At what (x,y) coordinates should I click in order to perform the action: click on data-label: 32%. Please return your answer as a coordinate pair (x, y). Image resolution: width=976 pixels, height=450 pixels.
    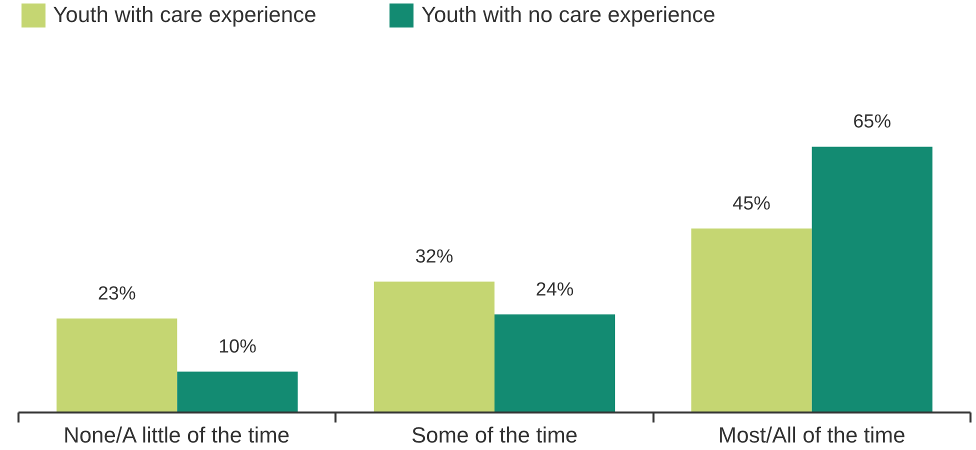
    Looking at the image, I should click on (434, 257).